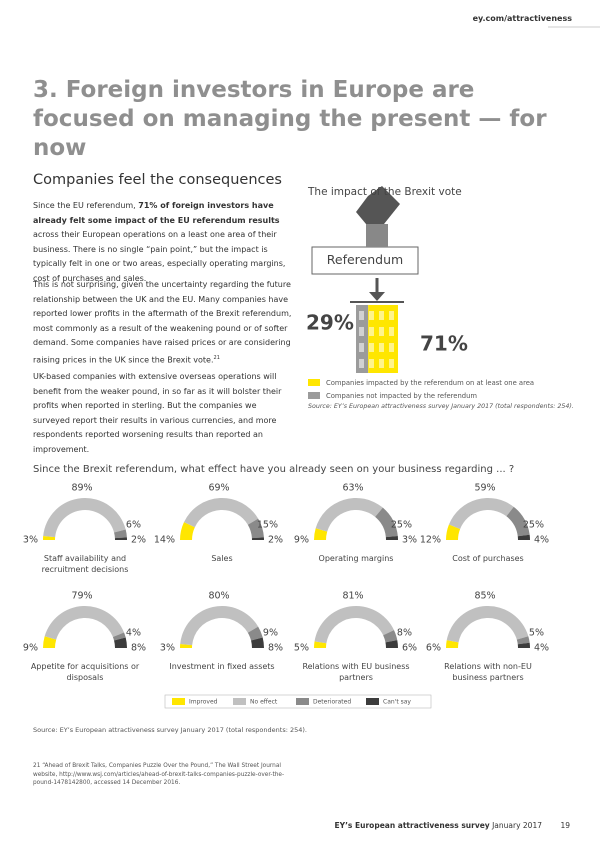 Image resolution: width=600 pixels, height=848 pixels. I want to click on legend-label: Can't say, so click(397, 702).